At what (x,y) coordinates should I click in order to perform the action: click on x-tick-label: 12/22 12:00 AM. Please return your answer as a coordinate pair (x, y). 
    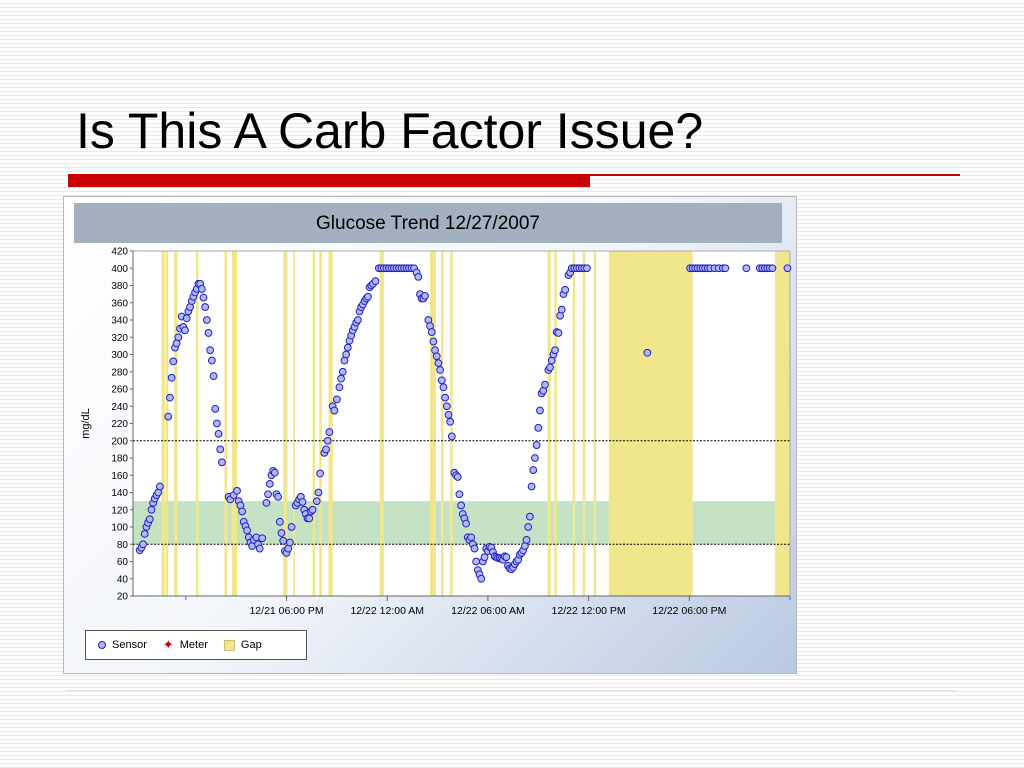
    Looking at the image, I should click on (387, 611).